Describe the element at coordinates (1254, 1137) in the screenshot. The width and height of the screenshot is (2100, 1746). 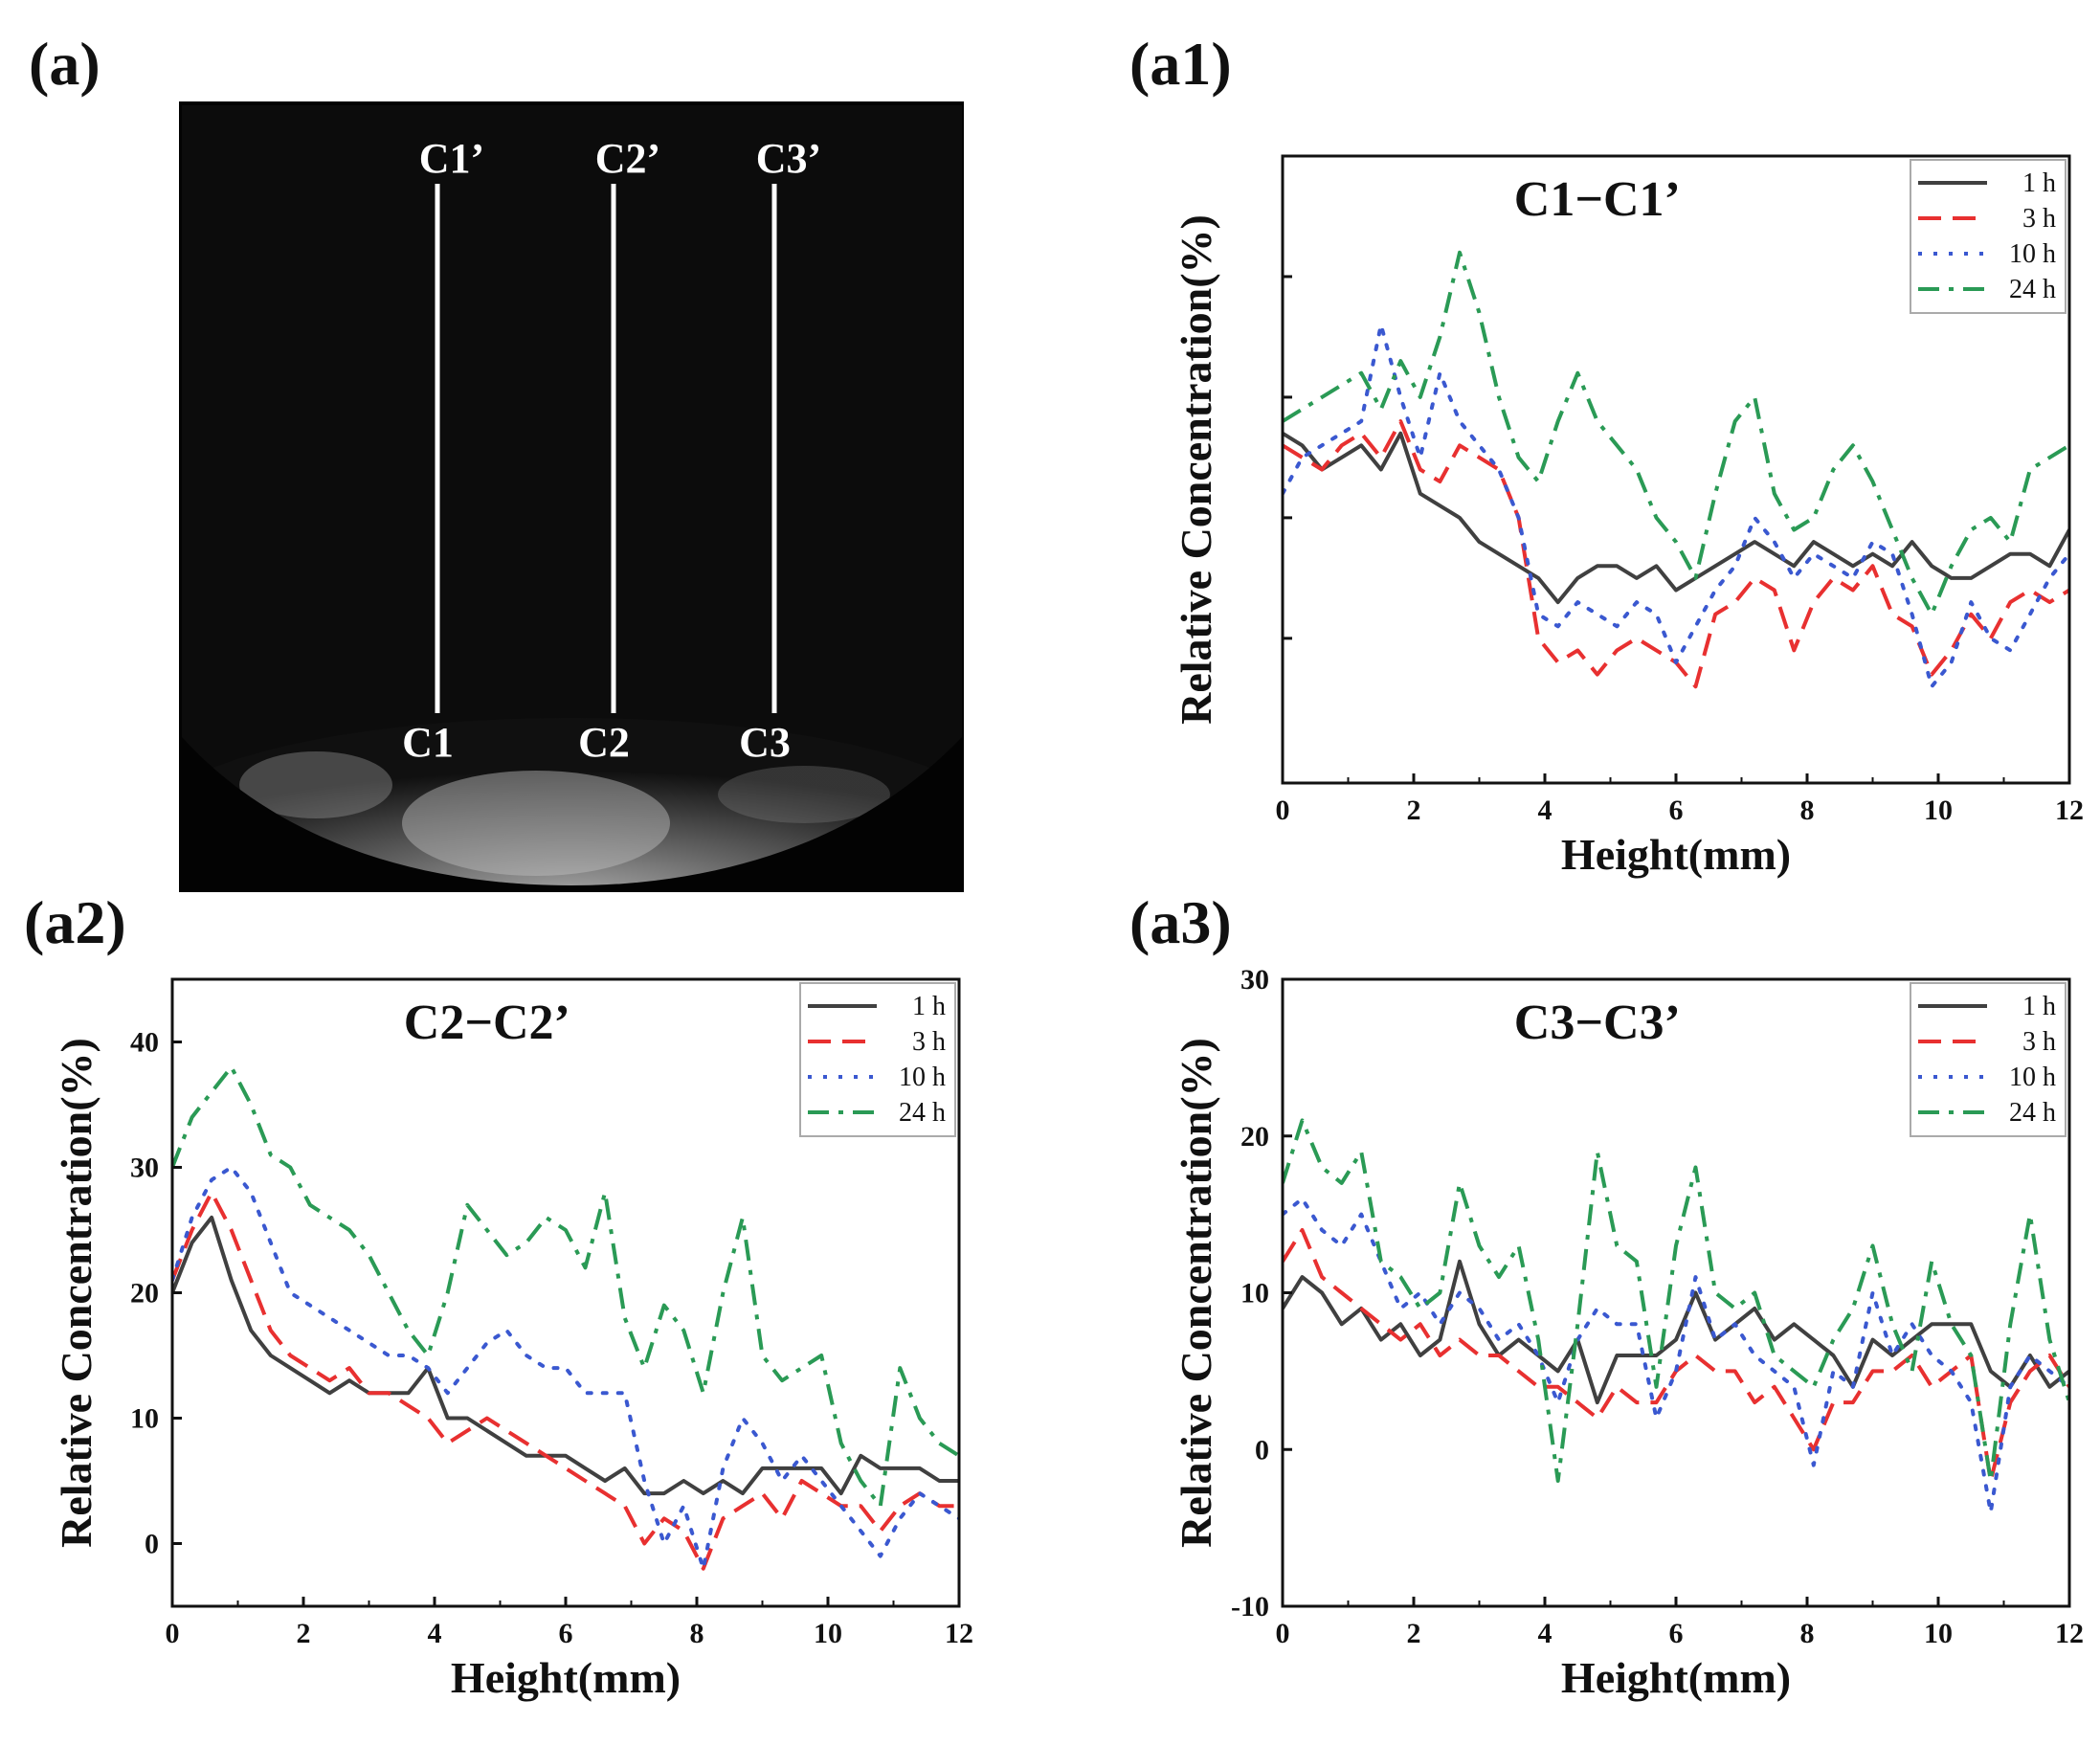
I see `y-tick-label-a3-3: 20` at that location.